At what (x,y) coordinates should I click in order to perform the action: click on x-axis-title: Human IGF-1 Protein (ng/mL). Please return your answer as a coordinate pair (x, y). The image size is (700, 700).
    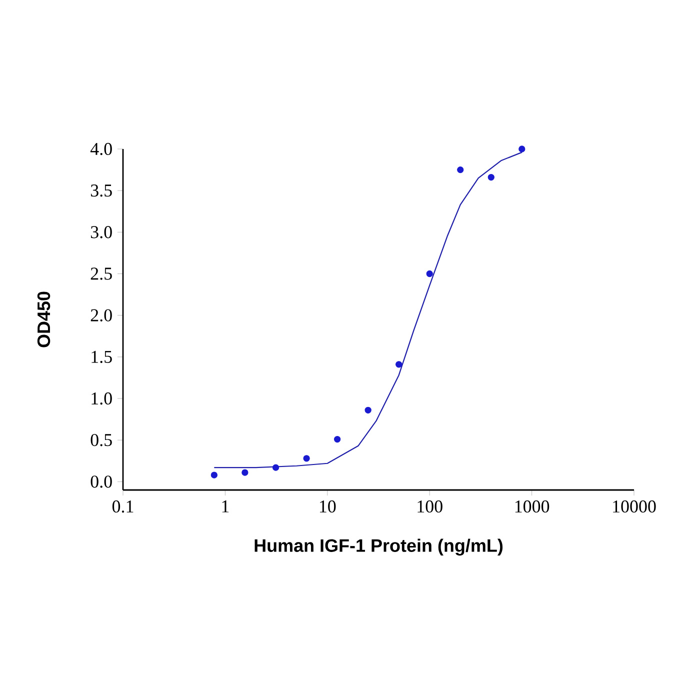
    Looking at the image, I should click on (378, 547).